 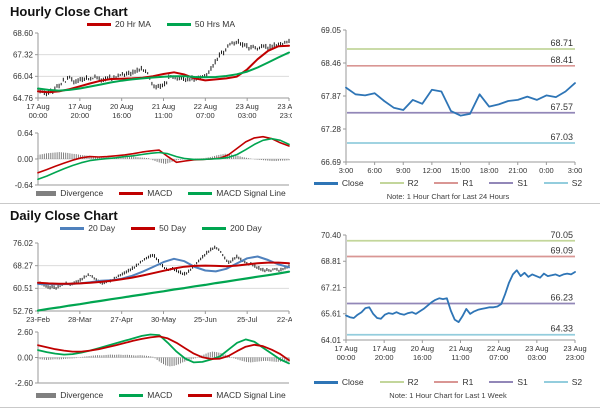 I want to click on legend-item: S1, so click(x=508, y=382).